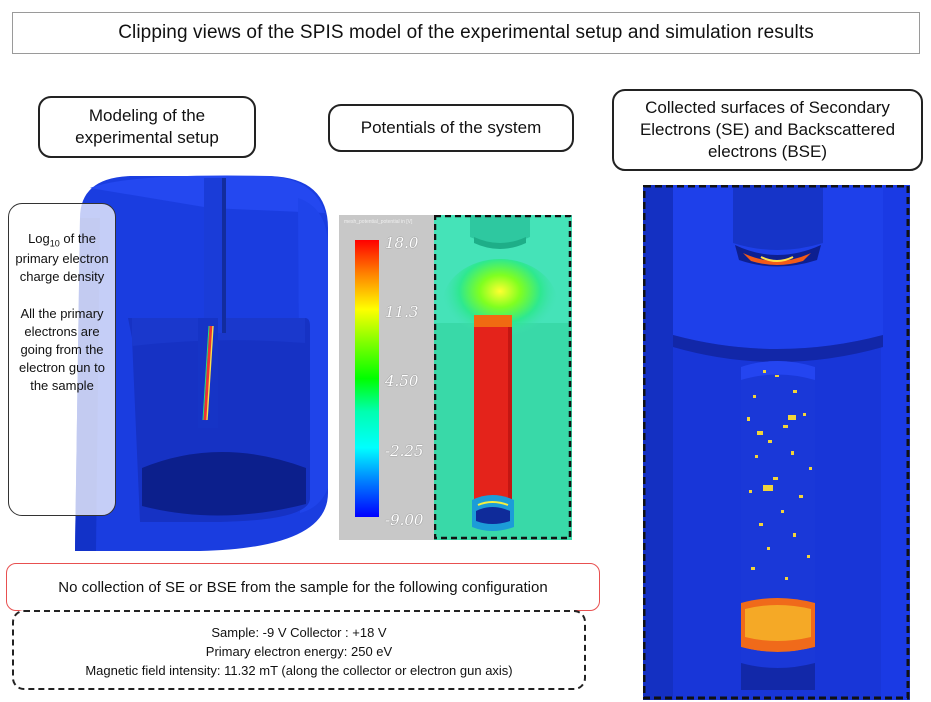  What do you see at coordinates (451, 128) in the screenshot?
I see `potentials-callout: Potentials of the system` at bounding box center [451, 128].